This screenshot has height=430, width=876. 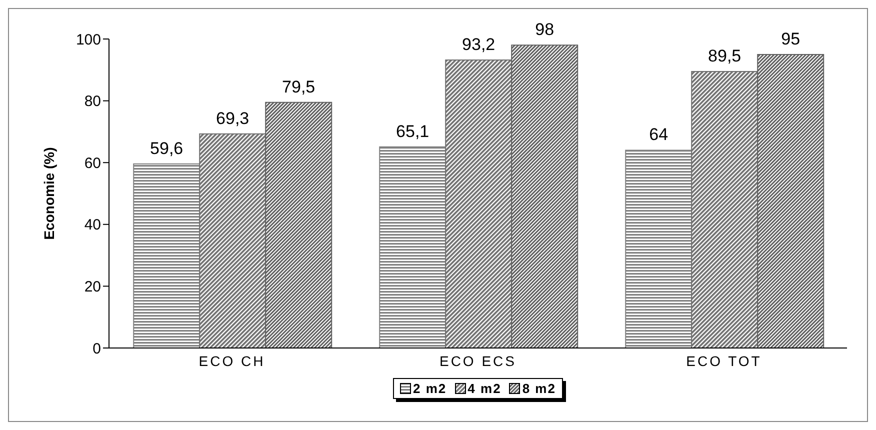 I want to click on y-axis-title: Economie (%), so click(x=48, y=193).